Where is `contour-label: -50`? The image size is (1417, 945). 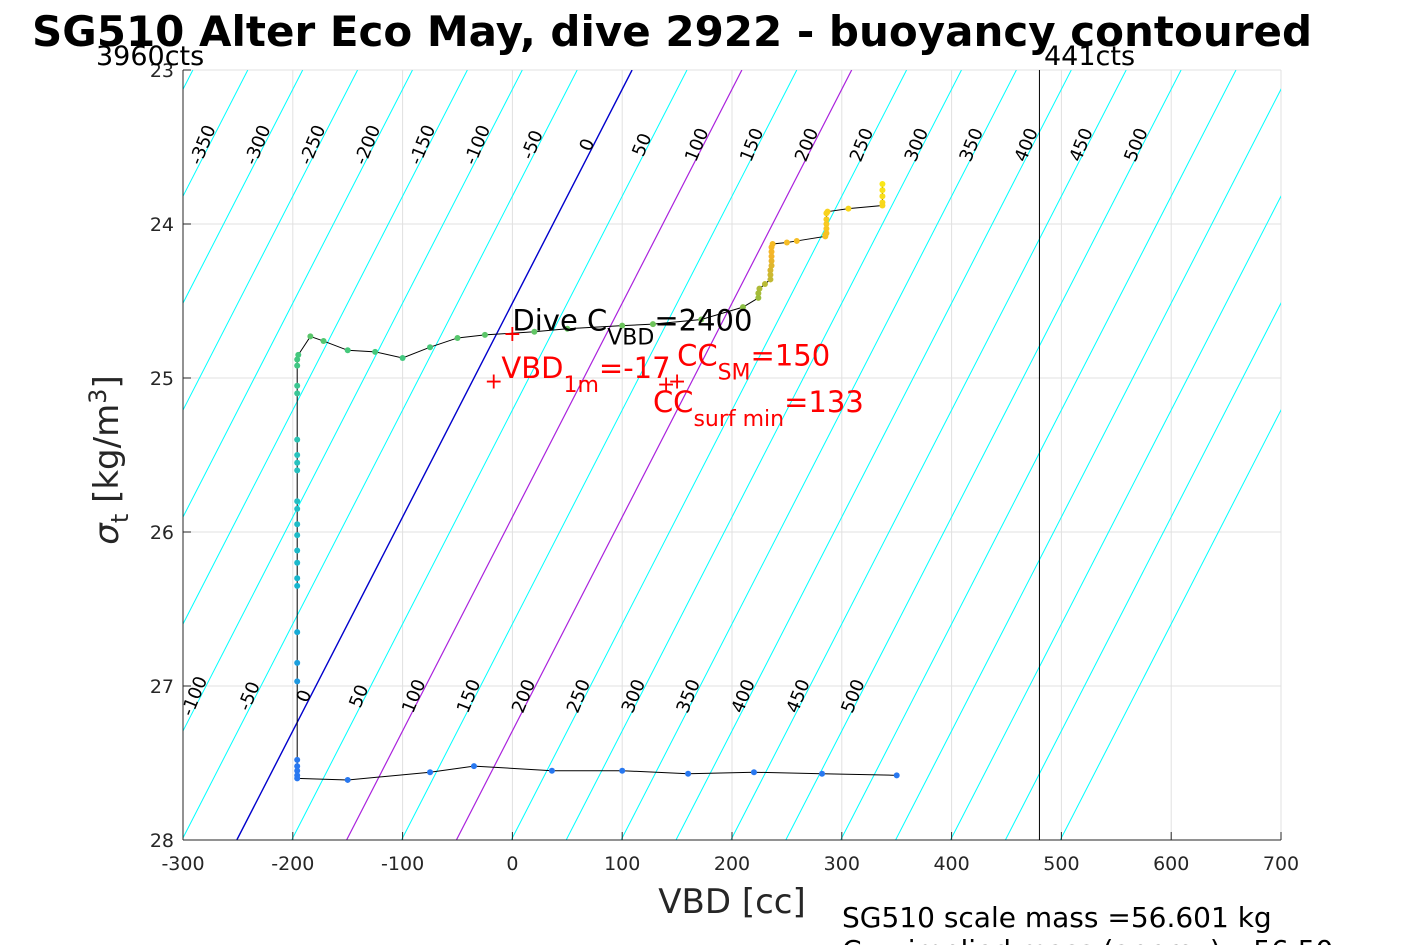 contour-label: -50 is located at coordinates (249, 696).